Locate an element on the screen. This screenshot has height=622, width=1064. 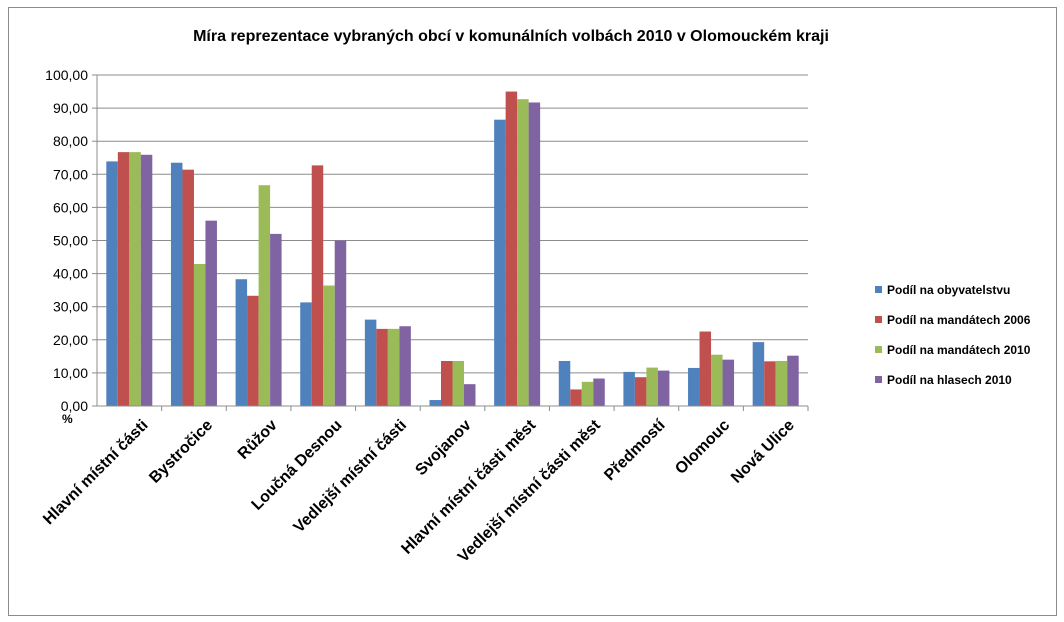
x-category-label: Bystročice is located at coordinates (181, 452).